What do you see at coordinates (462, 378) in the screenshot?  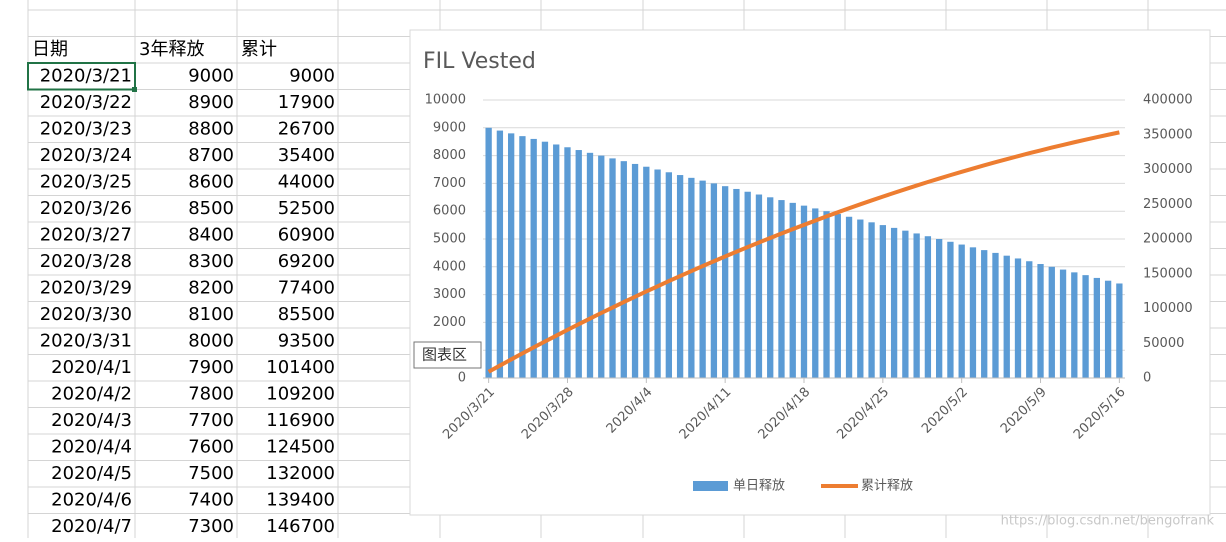 I see `y-tick-label: 0` at bounding box center [462, 378].